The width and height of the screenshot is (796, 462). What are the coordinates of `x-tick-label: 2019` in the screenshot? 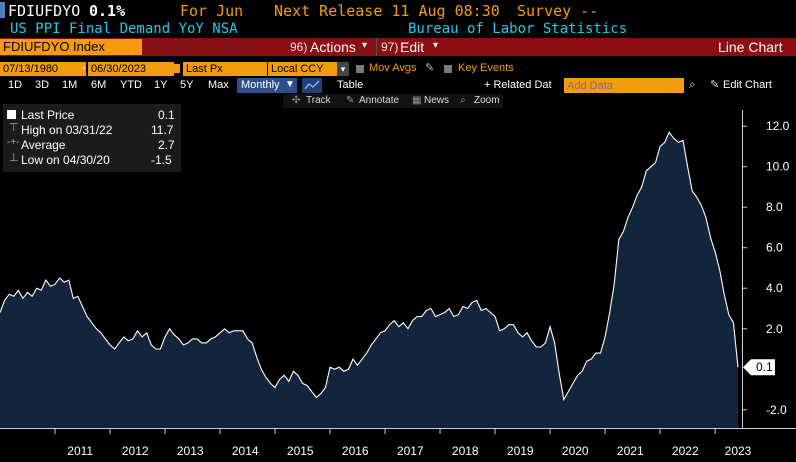 It's located at (520, 451).